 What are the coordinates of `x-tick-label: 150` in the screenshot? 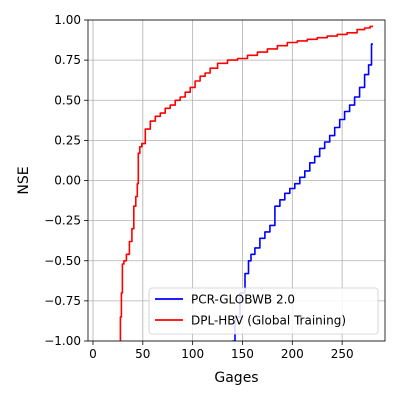 It's located at (242, 354).